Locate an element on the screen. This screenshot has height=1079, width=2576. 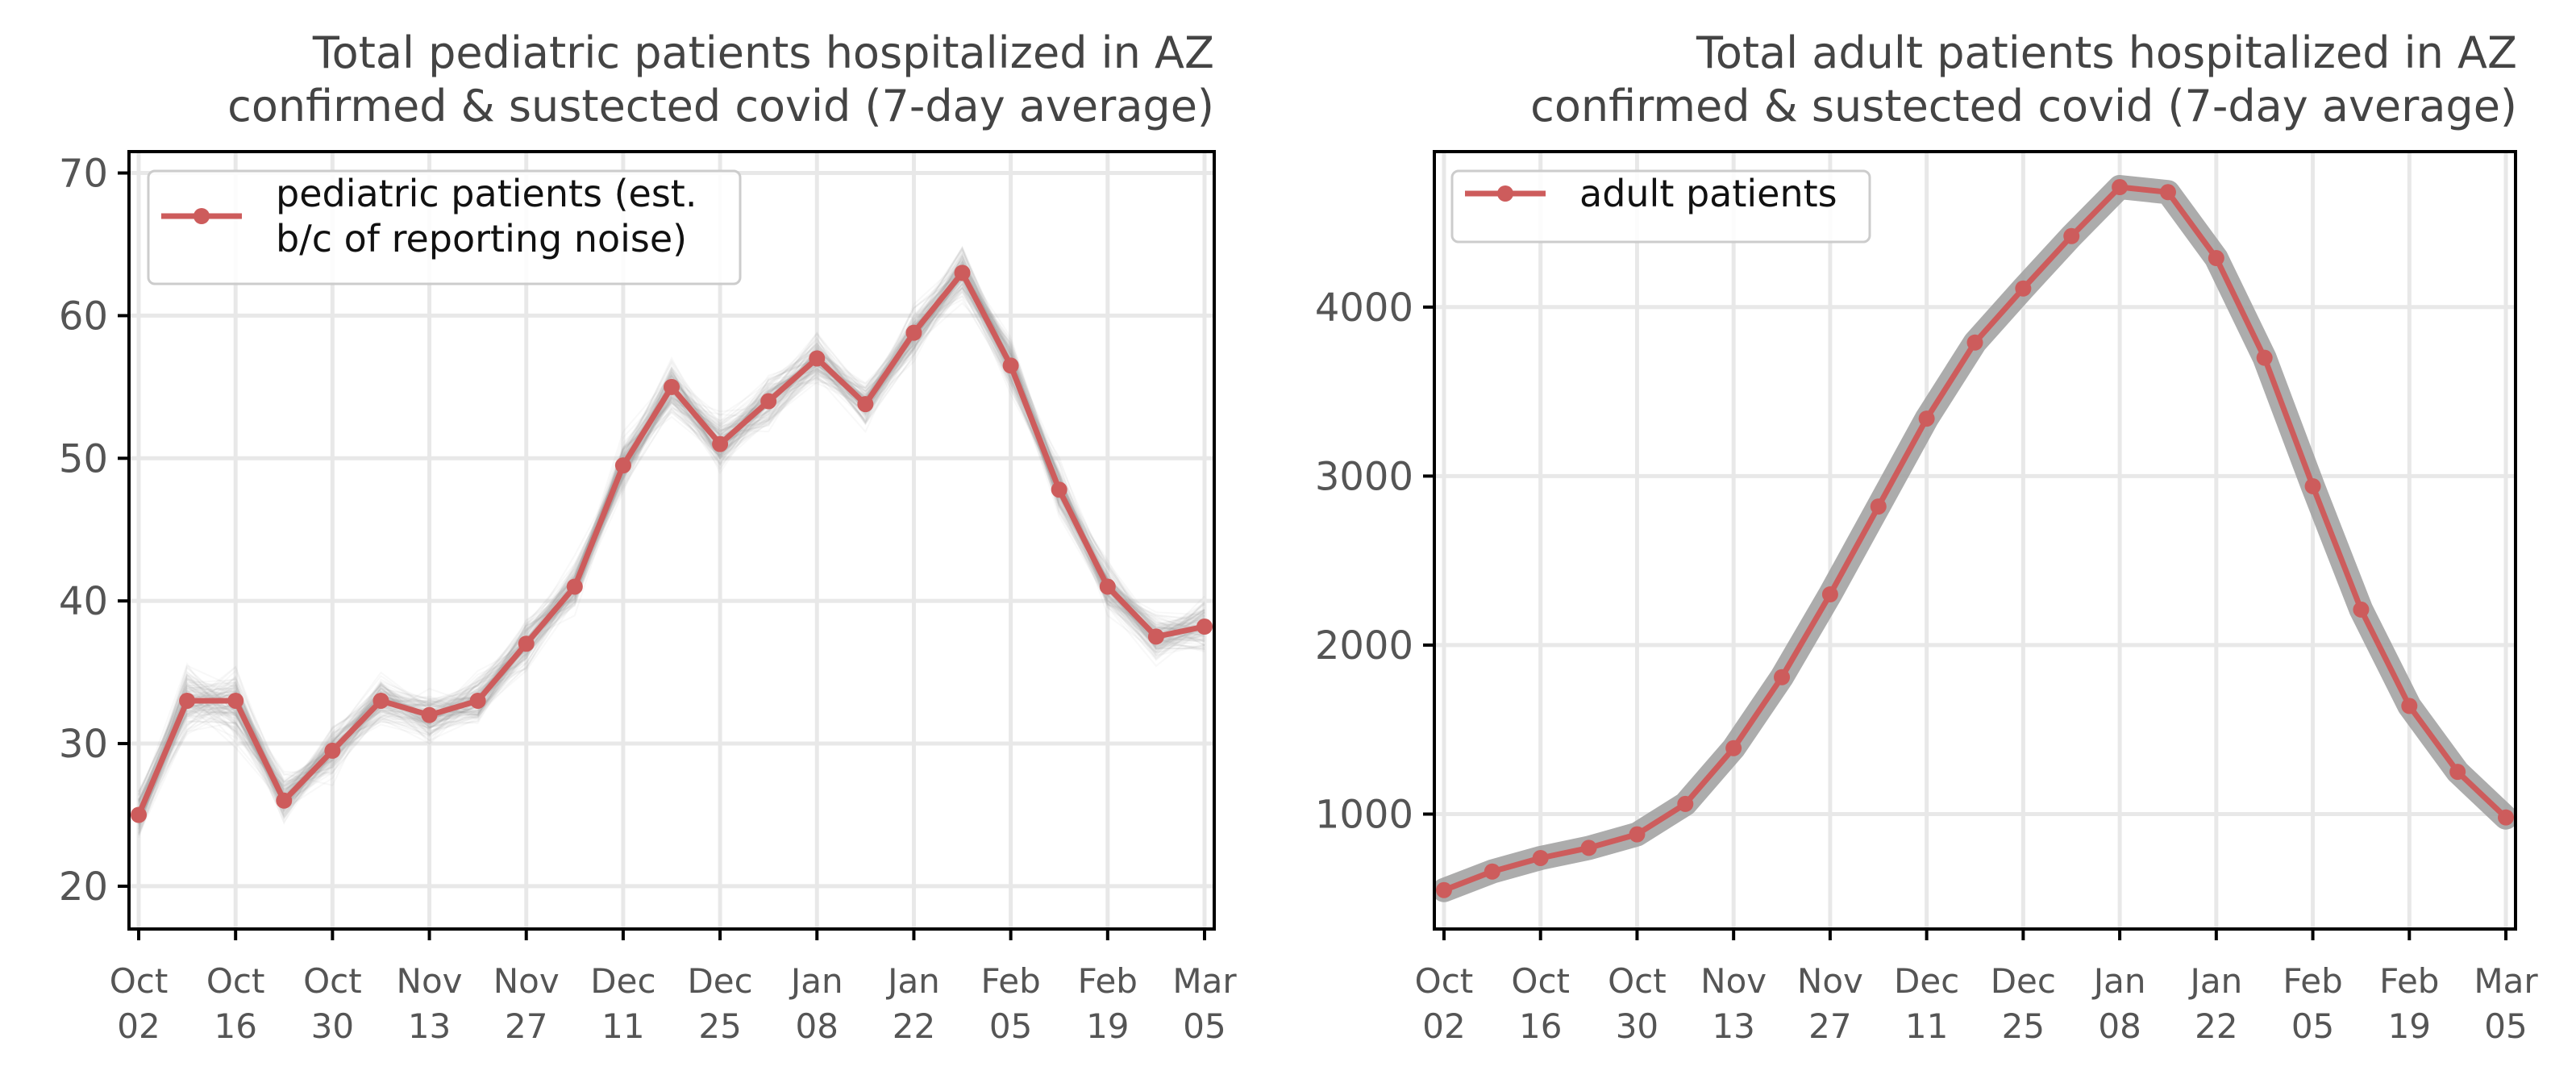
legend-label: b/c of reporting noise) is located at coordinates (481, 238).